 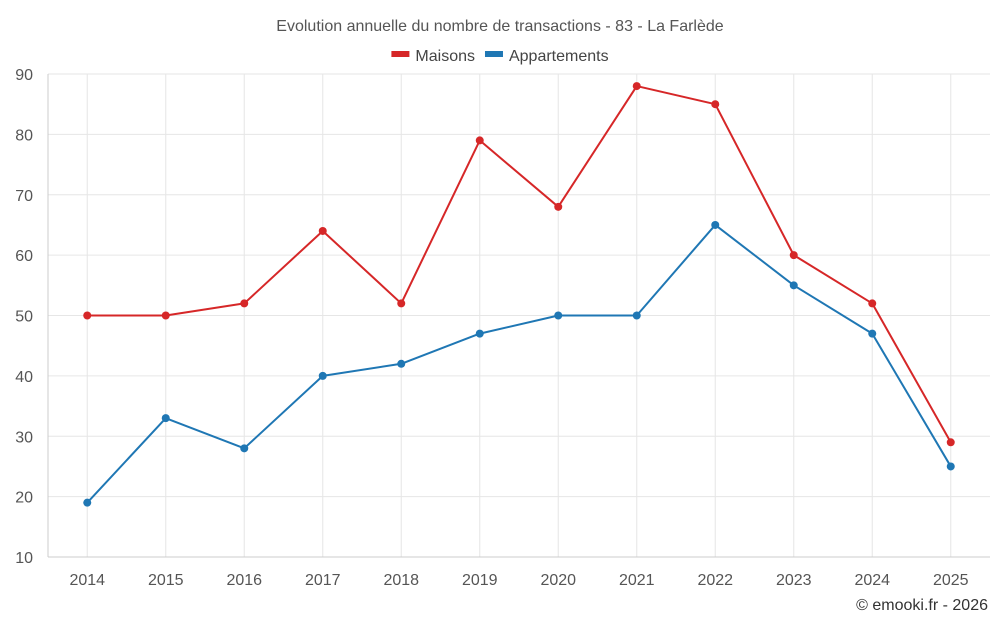 What do you see at coordinates (24, 75) in the screenshot?
I see `y-tick-label: 90` at bounding box center [24, 75].